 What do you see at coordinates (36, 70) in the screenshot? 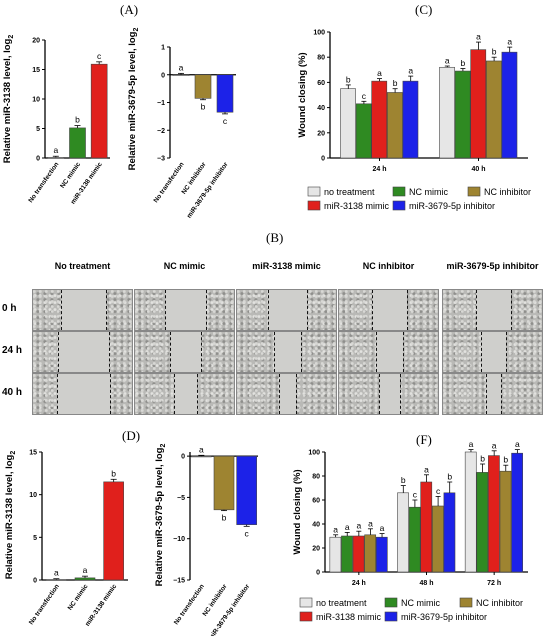
I see `chart-a1-y-tick-label: 15` at bounding box center [36, 70].